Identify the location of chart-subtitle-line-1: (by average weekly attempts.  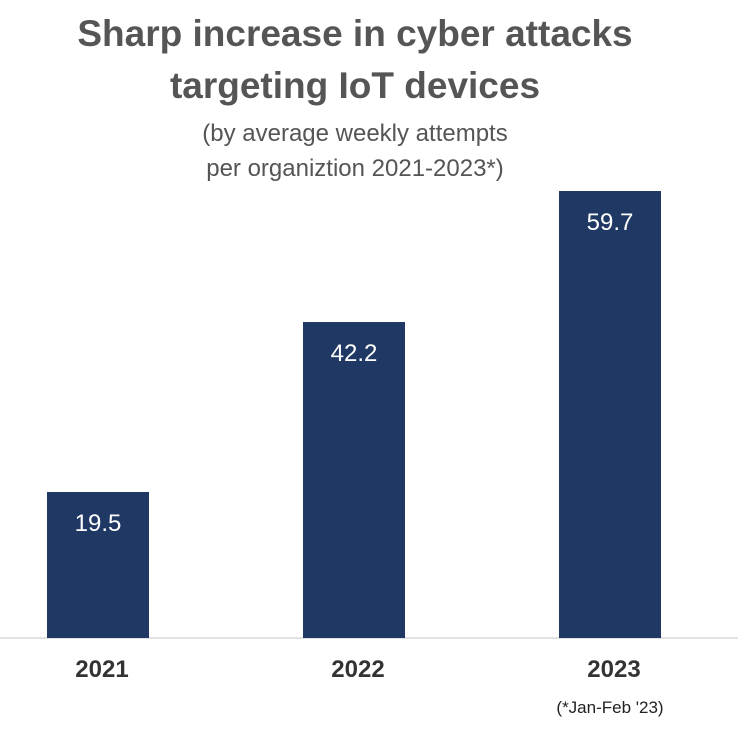
(355, 133).